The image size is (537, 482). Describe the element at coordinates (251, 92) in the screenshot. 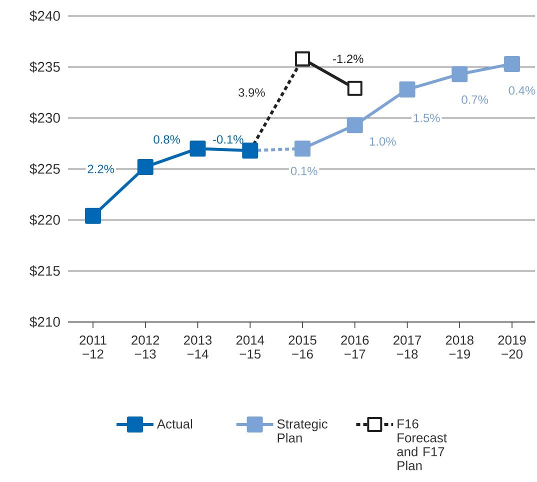

I see `annotation: 3.9%` at that location.